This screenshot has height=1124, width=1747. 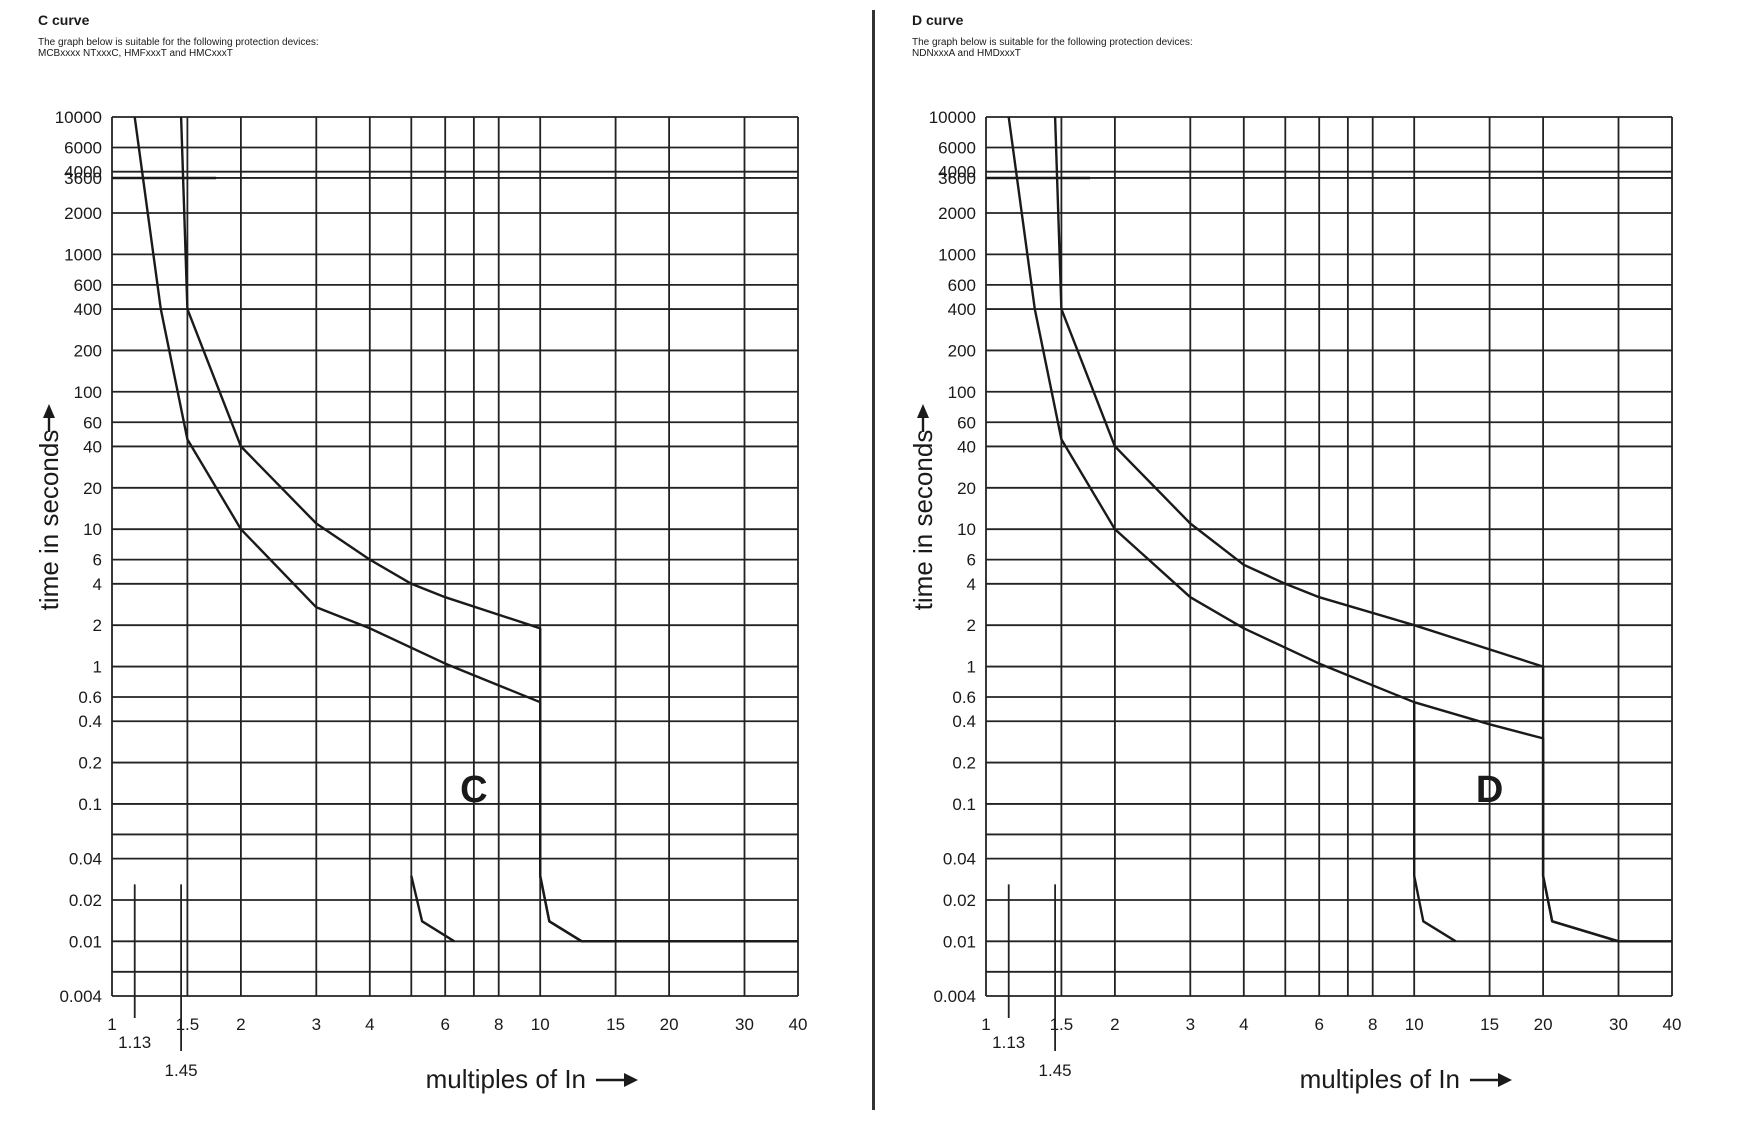 What do you see at coordinates (473, 790) in the screenshot?
I see `curve-label: C` at bounding box center [473, 790].